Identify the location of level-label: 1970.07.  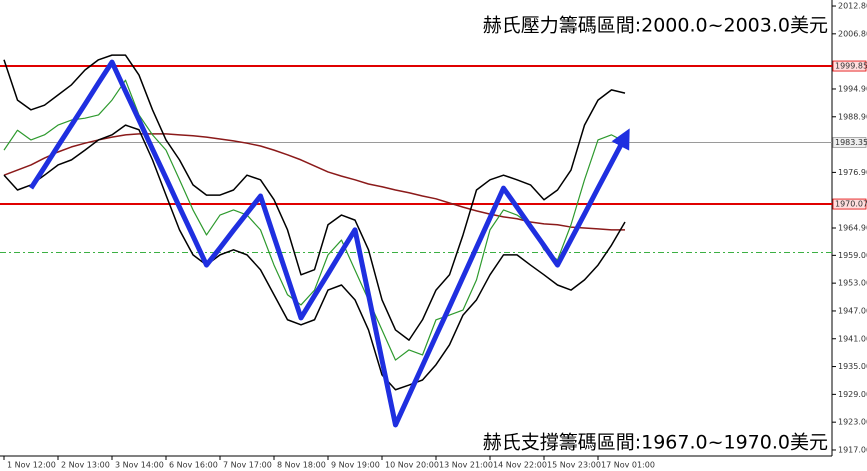
(851, 204).